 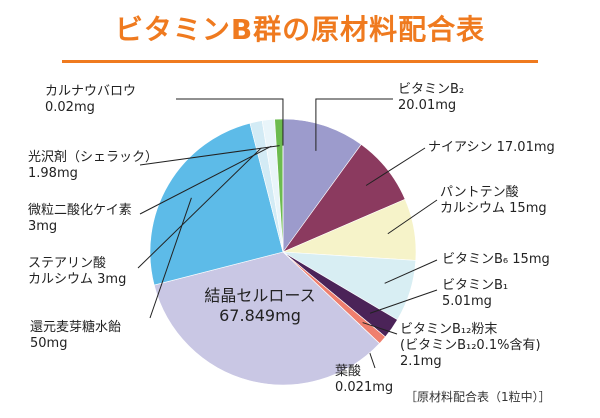 What do you see at coordinates (75, 336) in the screenshot?
I see `slice-label: 還元麦芽糖水飴 50mg` at bounding box center [75, 336].